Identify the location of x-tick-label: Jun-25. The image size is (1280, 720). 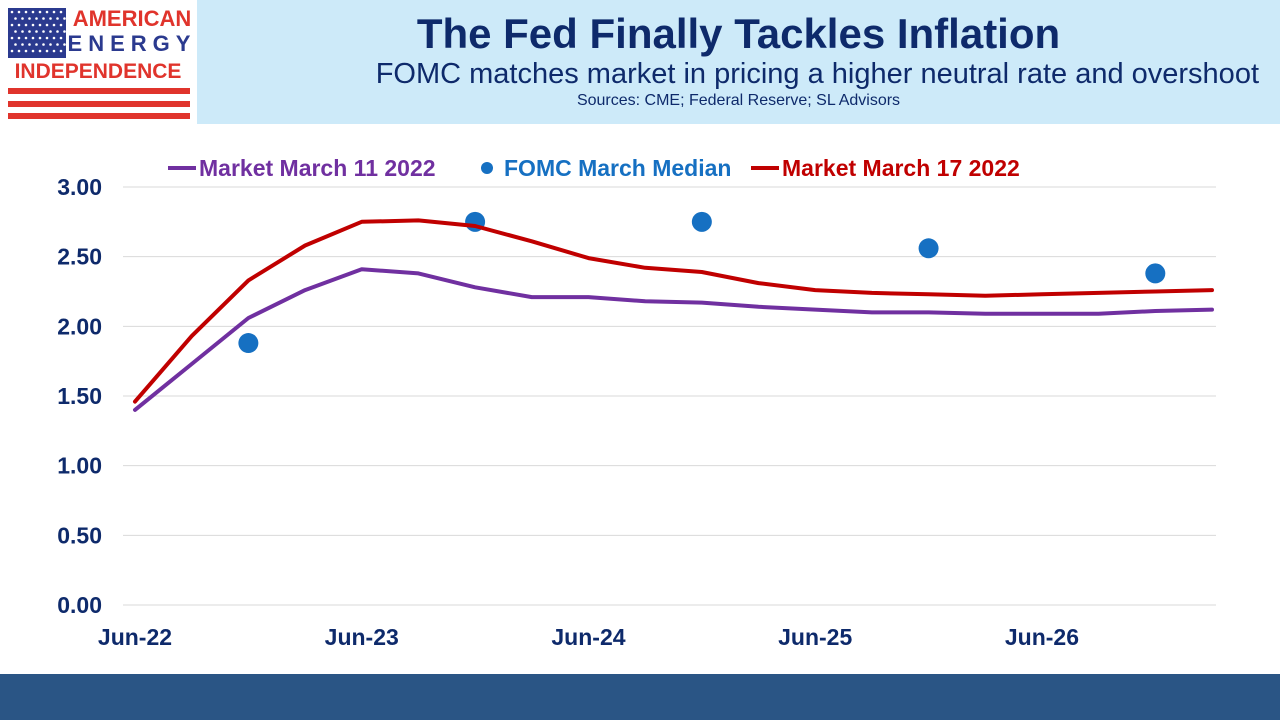
(815, 637).